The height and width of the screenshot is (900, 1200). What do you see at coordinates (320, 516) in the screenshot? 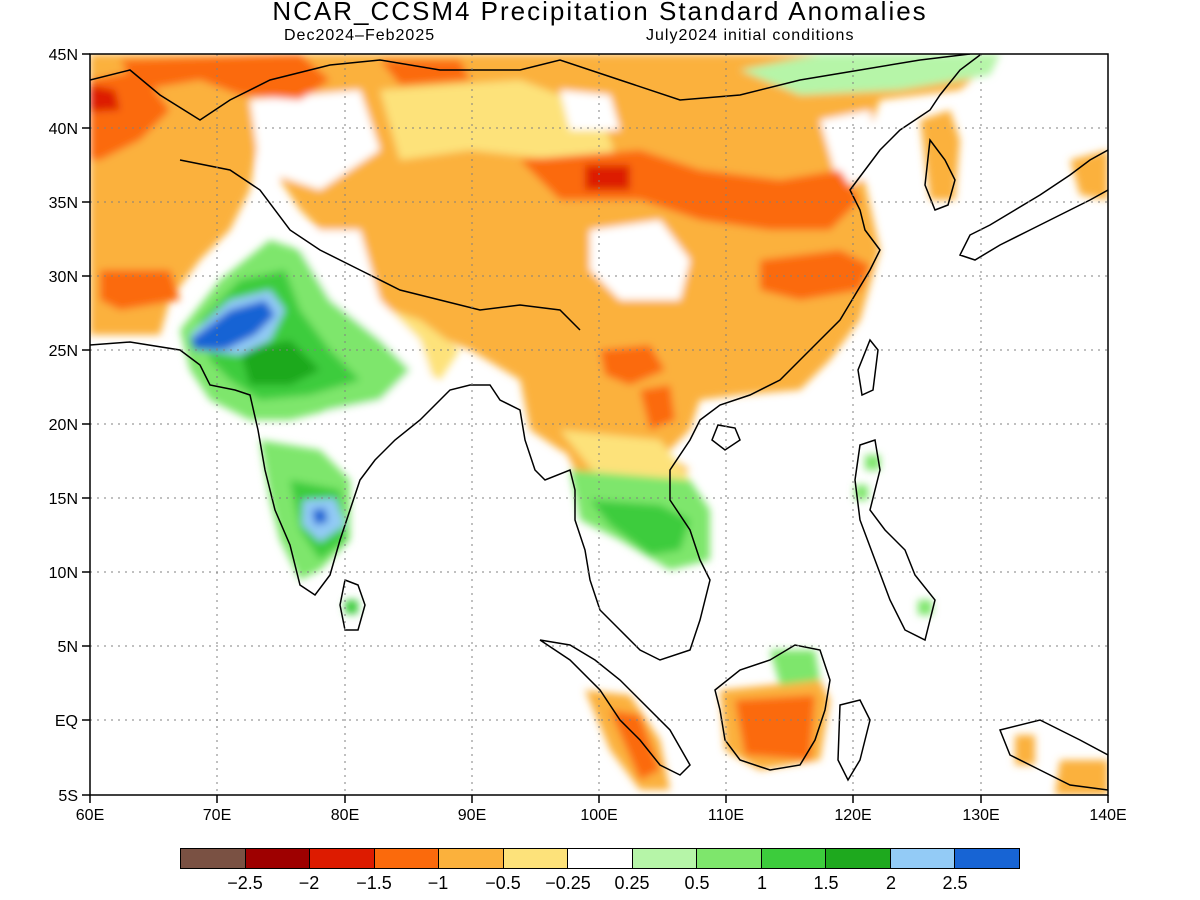
I see `extreme-wet-cell-south-india` at bounding box center [320, 516].